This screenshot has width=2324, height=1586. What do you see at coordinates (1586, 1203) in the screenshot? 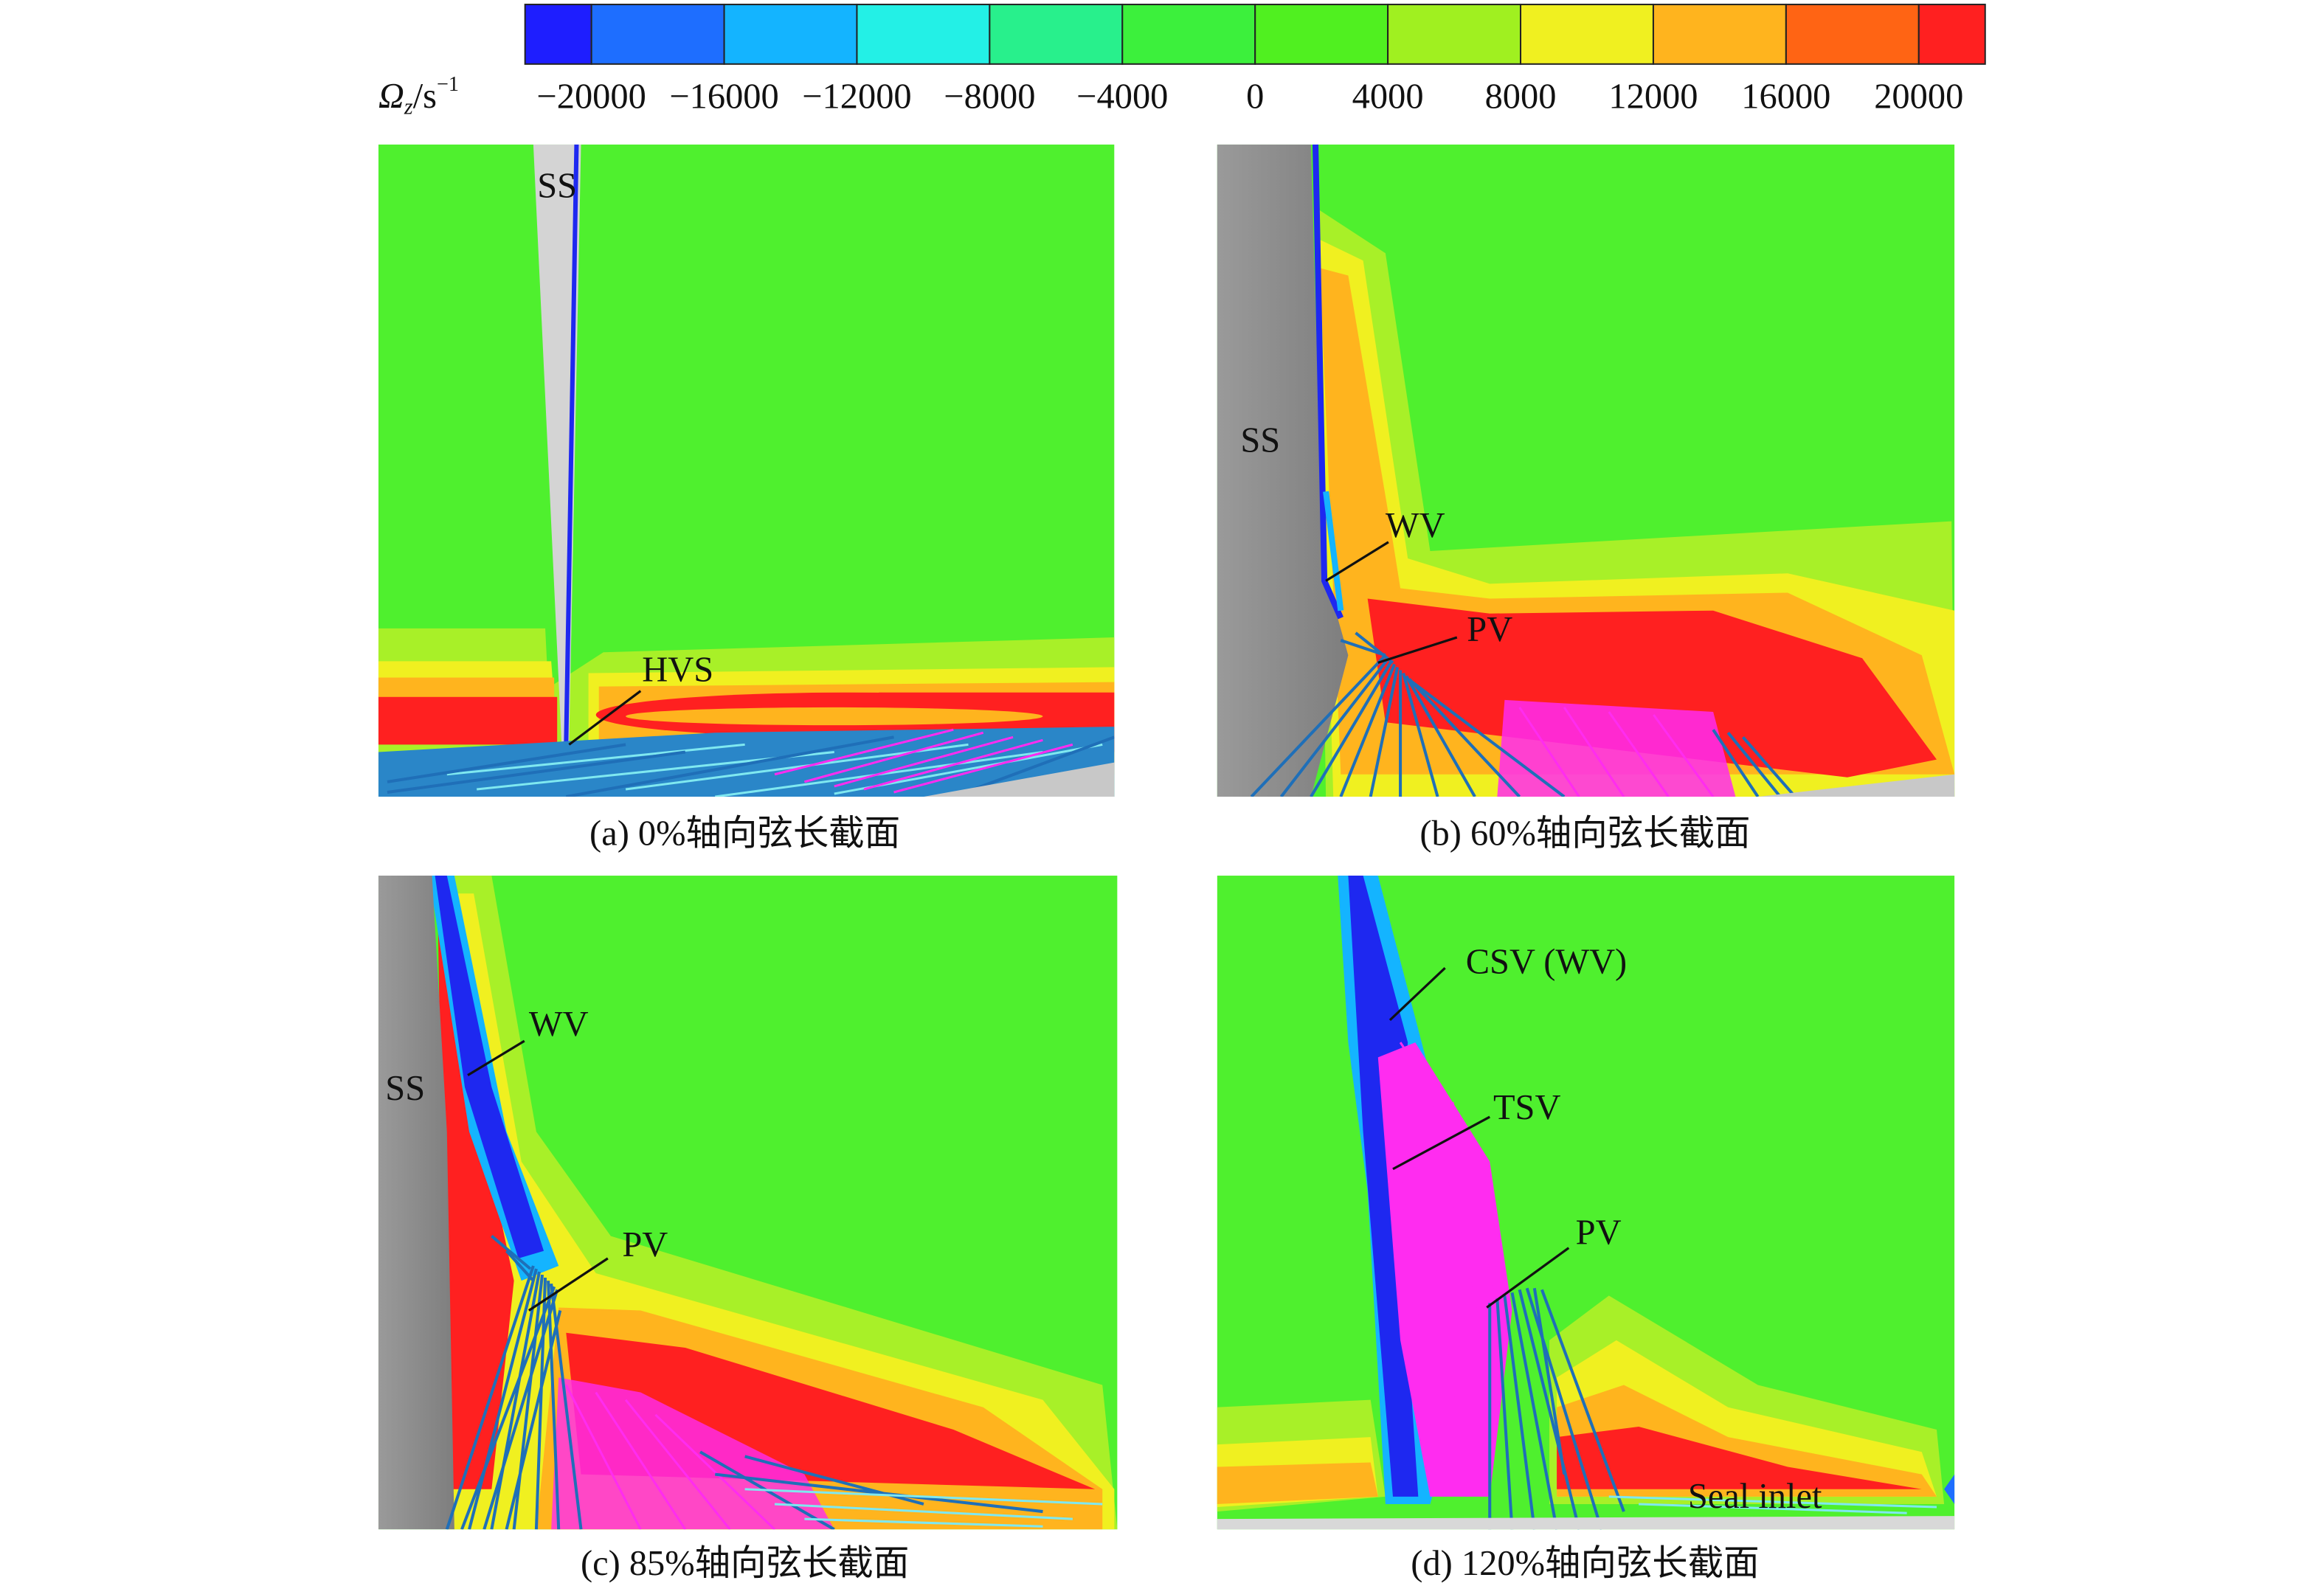
I see `panel-d` at bounding box center [1586, 1203].